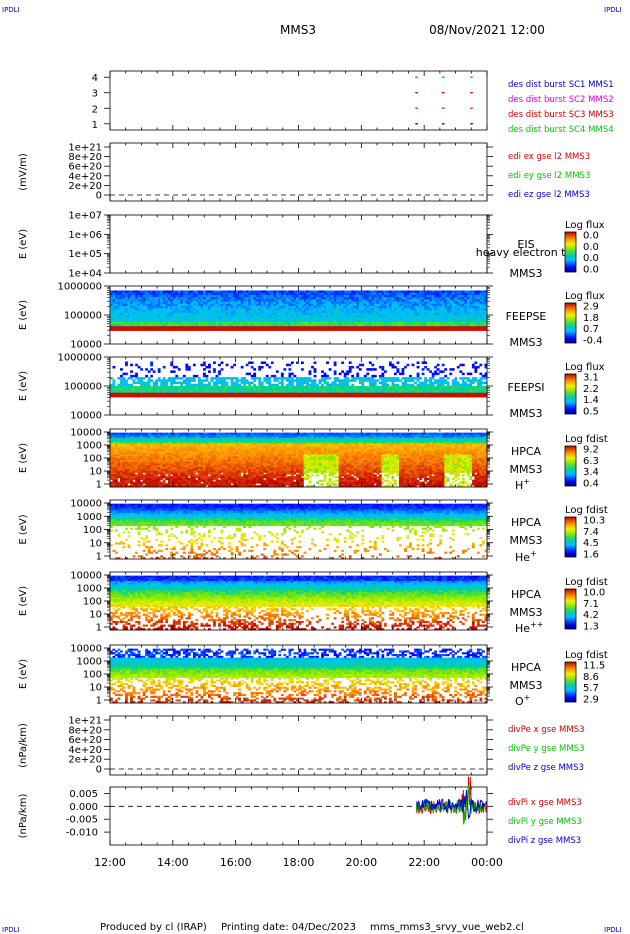  I want to click on colorbar-tick-label: 0.0, so click(591, 247).